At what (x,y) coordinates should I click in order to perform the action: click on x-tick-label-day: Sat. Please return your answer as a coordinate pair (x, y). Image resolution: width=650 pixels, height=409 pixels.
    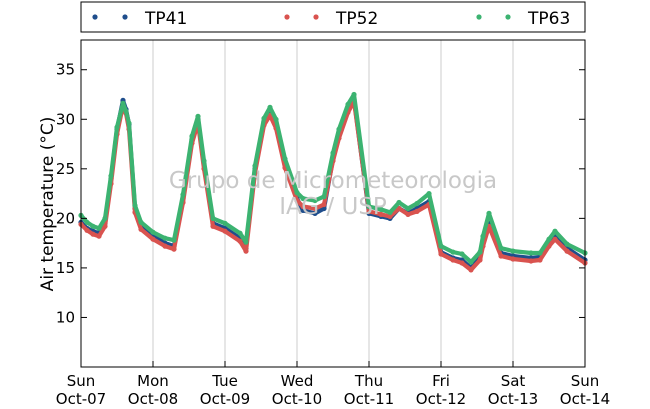
    Looking at the image, I should click on (513, 381).